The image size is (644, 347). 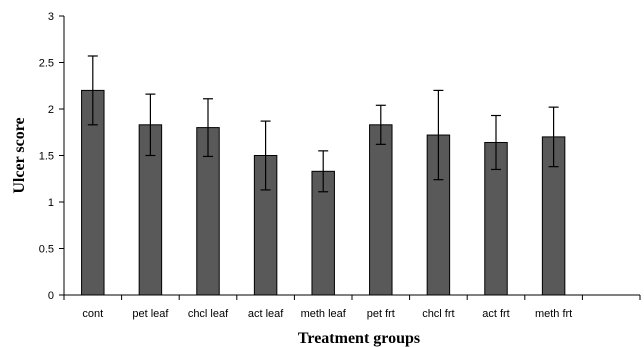 What do you see at coordinates (51, 17) in the screenshot?
I see `y-tick-label: 3` at bounding box center [51, 17].